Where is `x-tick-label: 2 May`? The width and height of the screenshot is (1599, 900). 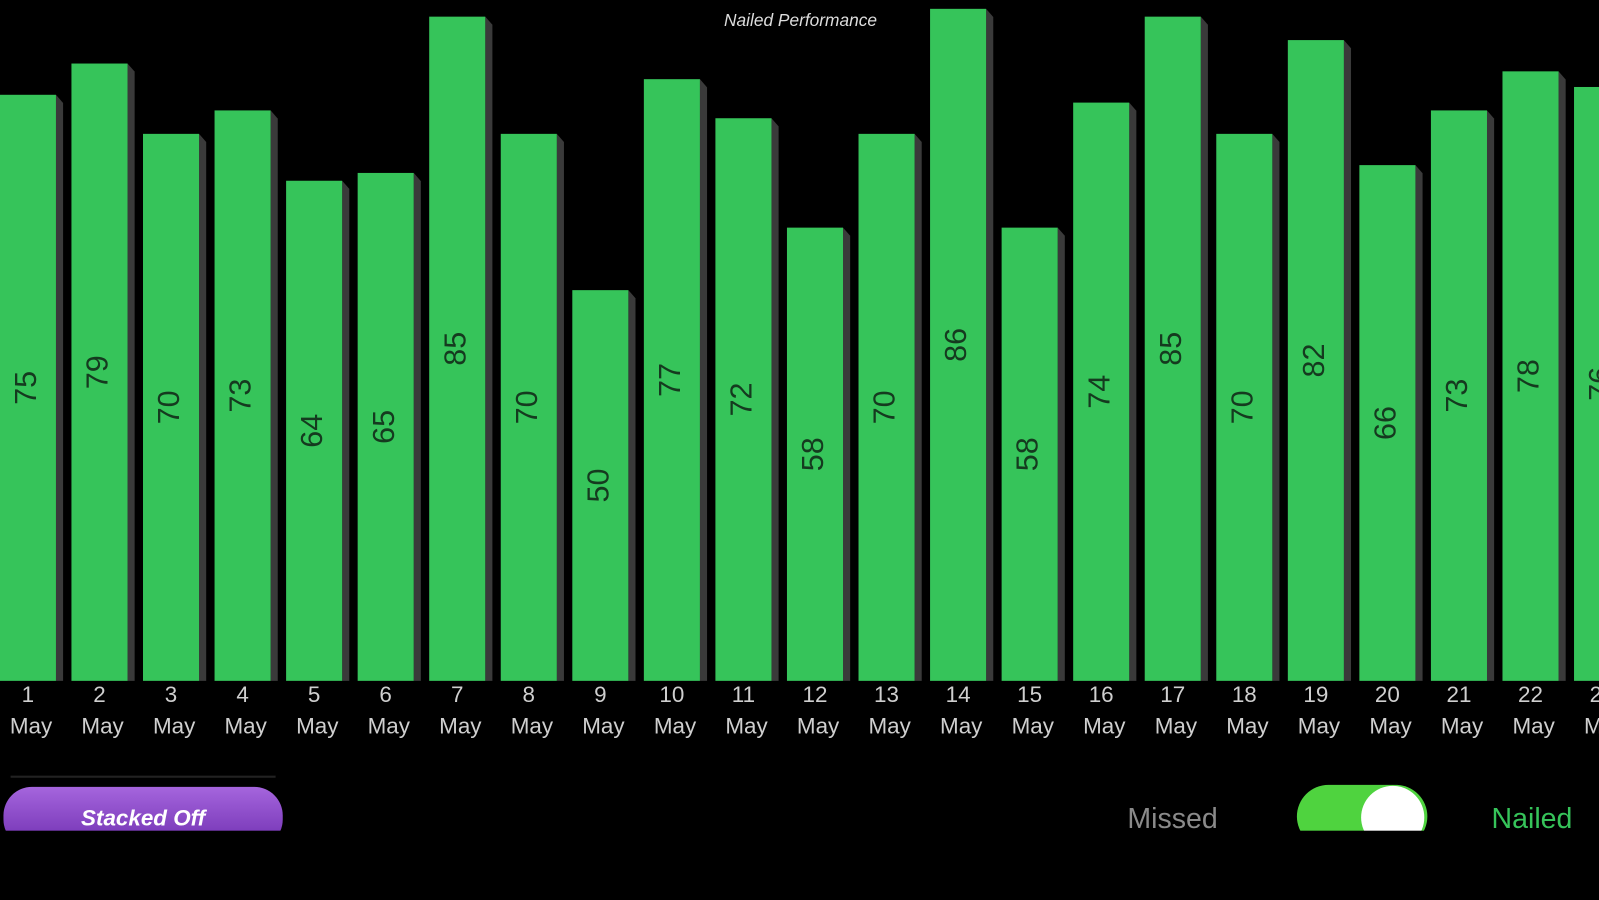
x-tick-label: 2 May is located at coordinates (99, 710).